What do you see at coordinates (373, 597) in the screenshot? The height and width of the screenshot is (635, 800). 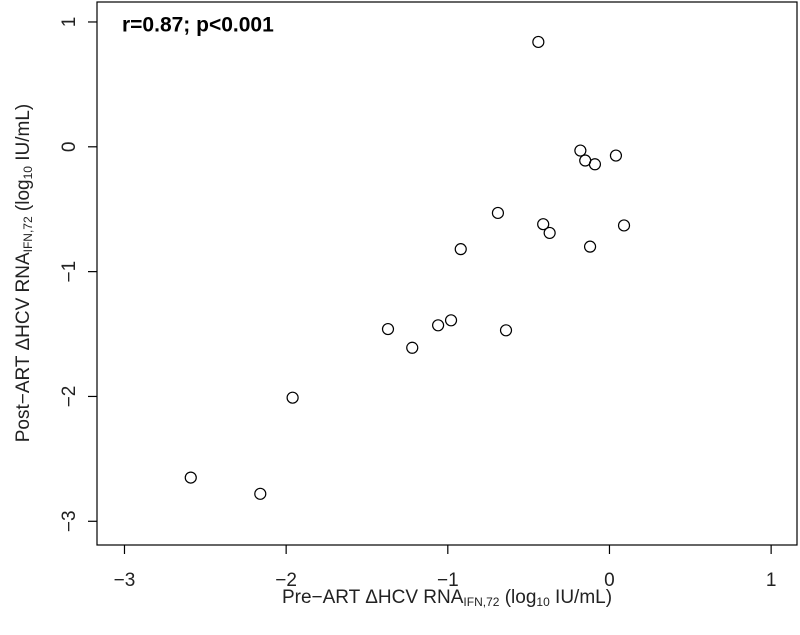 I see `label-part: Pre−ART ΔHCV RNA` at bounding box center [373, 597].